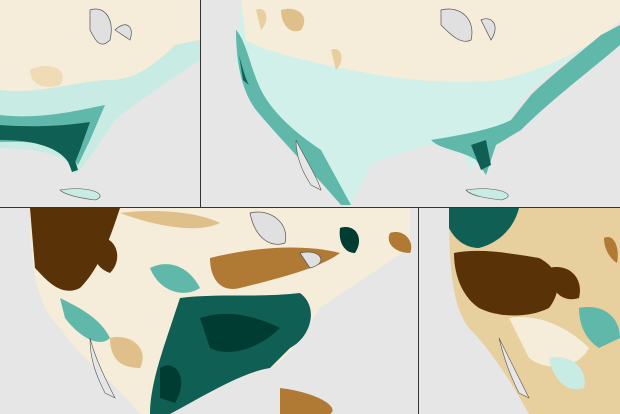 This screenshot has width=620, height=414. Describe the element at coordinates (418, 311) in the screenshot. I see `vertical-divider-bottom` at that location.